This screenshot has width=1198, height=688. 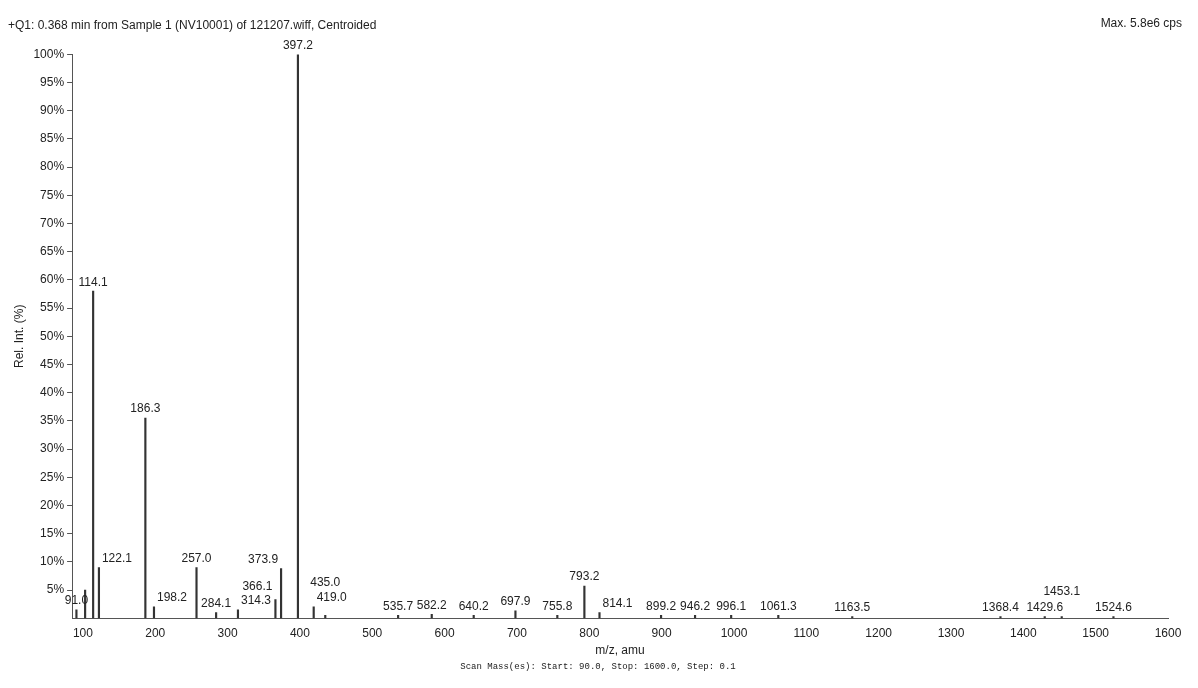 I want to click on annotation: 419.0, so click(x=332, y=597).